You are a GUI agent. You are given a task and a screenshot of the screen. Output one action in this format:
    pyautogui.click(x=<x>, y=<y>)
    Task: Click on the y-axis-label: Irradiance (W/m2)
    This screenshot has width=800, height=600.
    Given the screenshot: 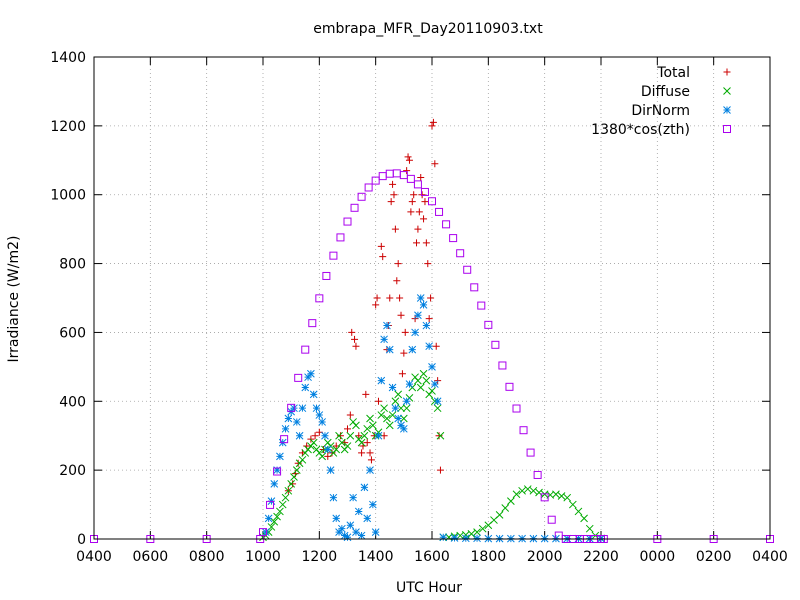 What is the action you would take?
    pyautogui.click(x=14, y=299)
    